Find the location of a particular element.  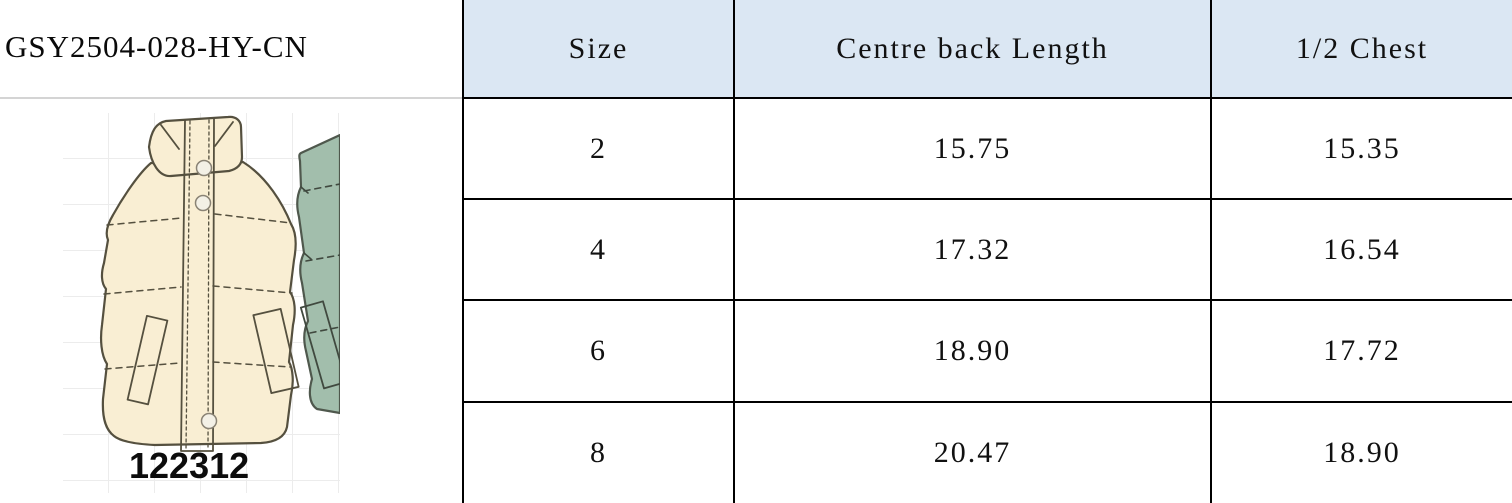

table-cell-half-chest: 17.72 is located at coordinates (1361, 352).